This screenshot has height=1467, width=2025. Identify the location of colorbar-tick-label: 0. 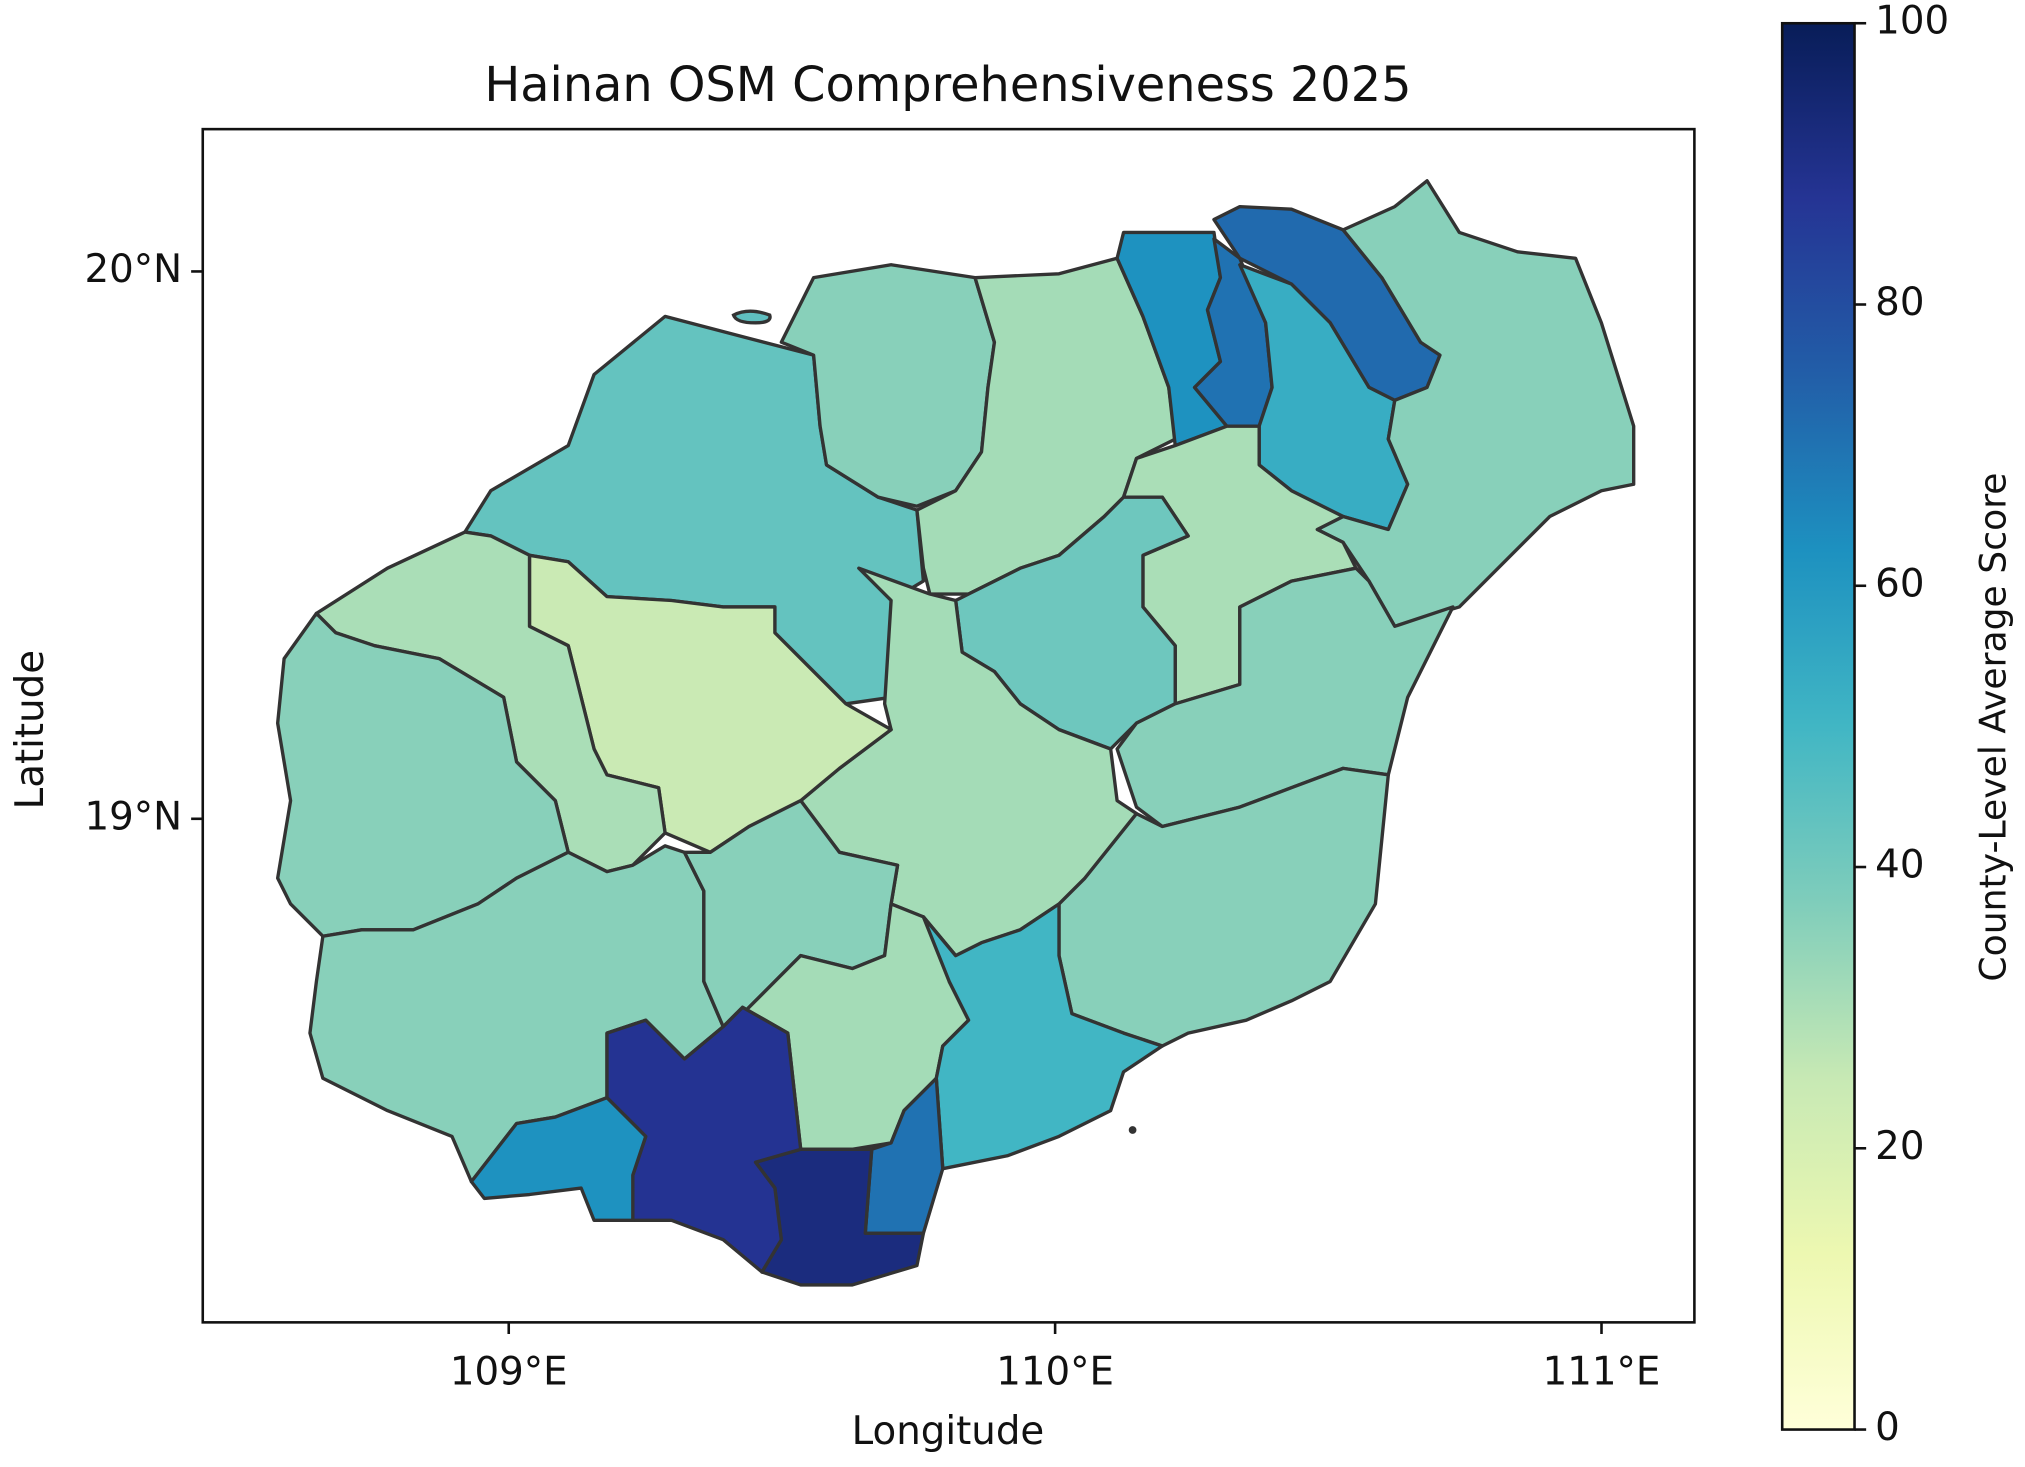
(1887, 1427).